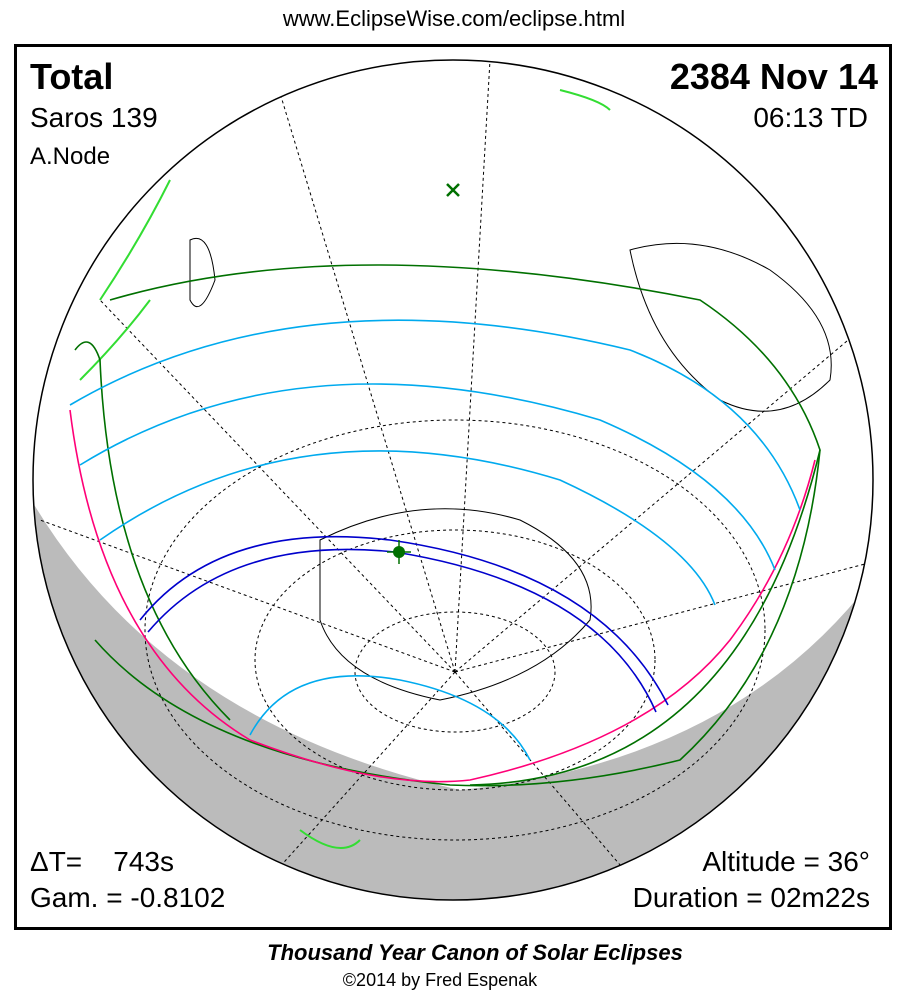 The image size is (908, 1004). What do you see at coordinates (404, 620) in the screenshot?
I see `central-path-north` at bounding box center [404, 620].